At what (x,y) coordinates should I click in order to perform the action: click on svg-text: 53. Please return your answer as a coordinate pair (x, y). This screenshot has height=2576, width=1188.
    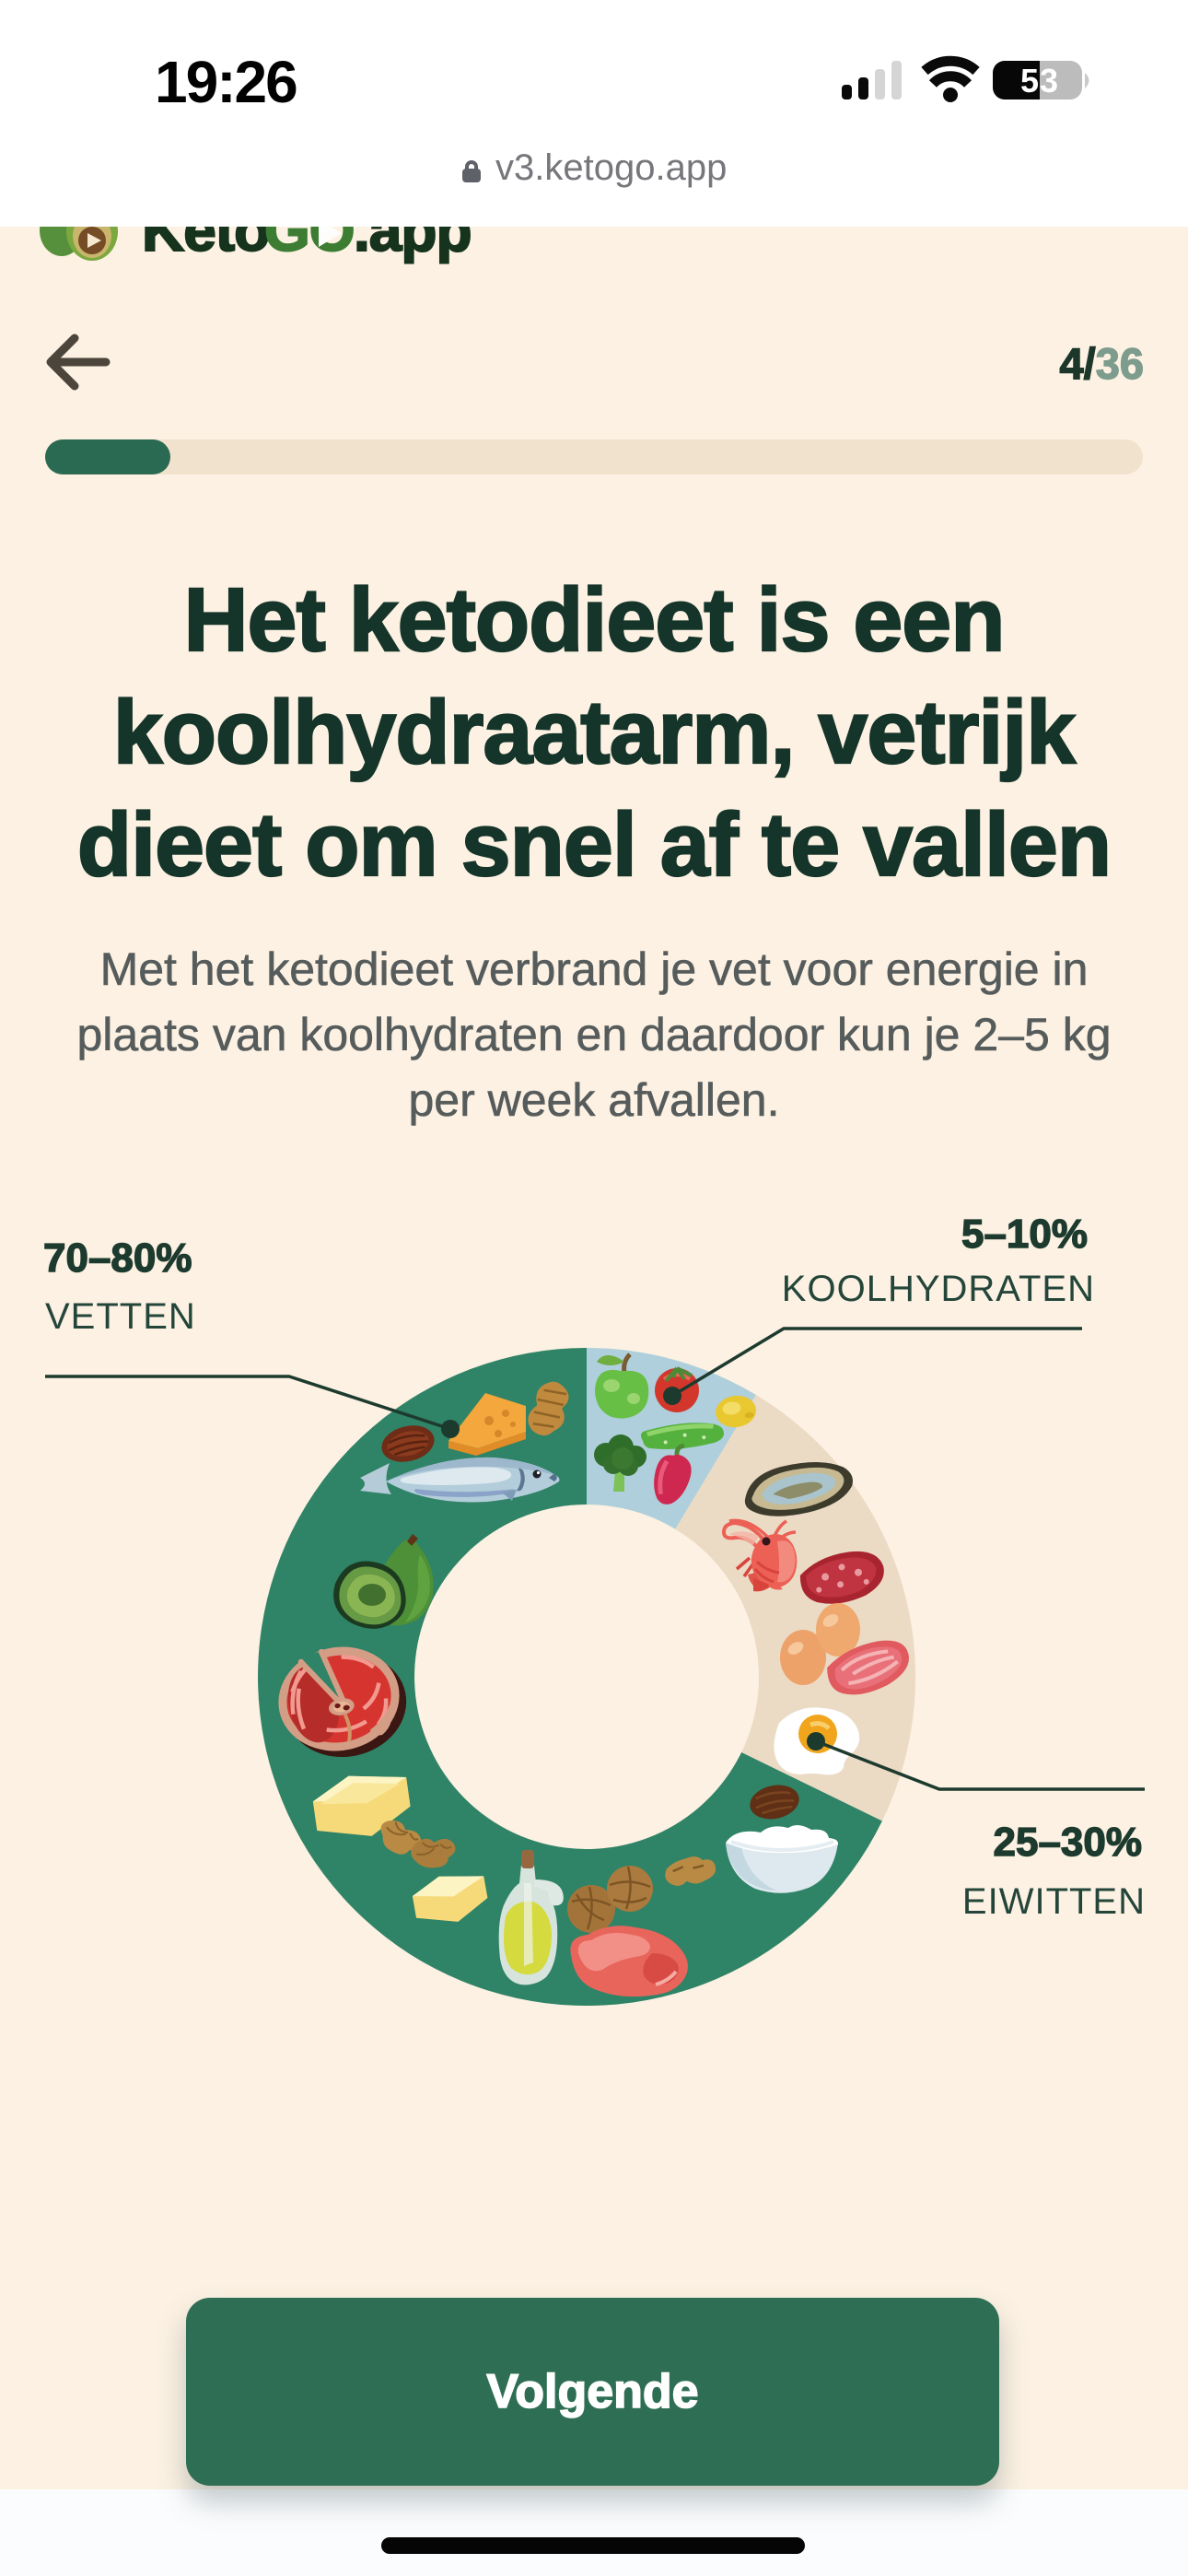
    Looking at the image, I should click on (1039, 81).